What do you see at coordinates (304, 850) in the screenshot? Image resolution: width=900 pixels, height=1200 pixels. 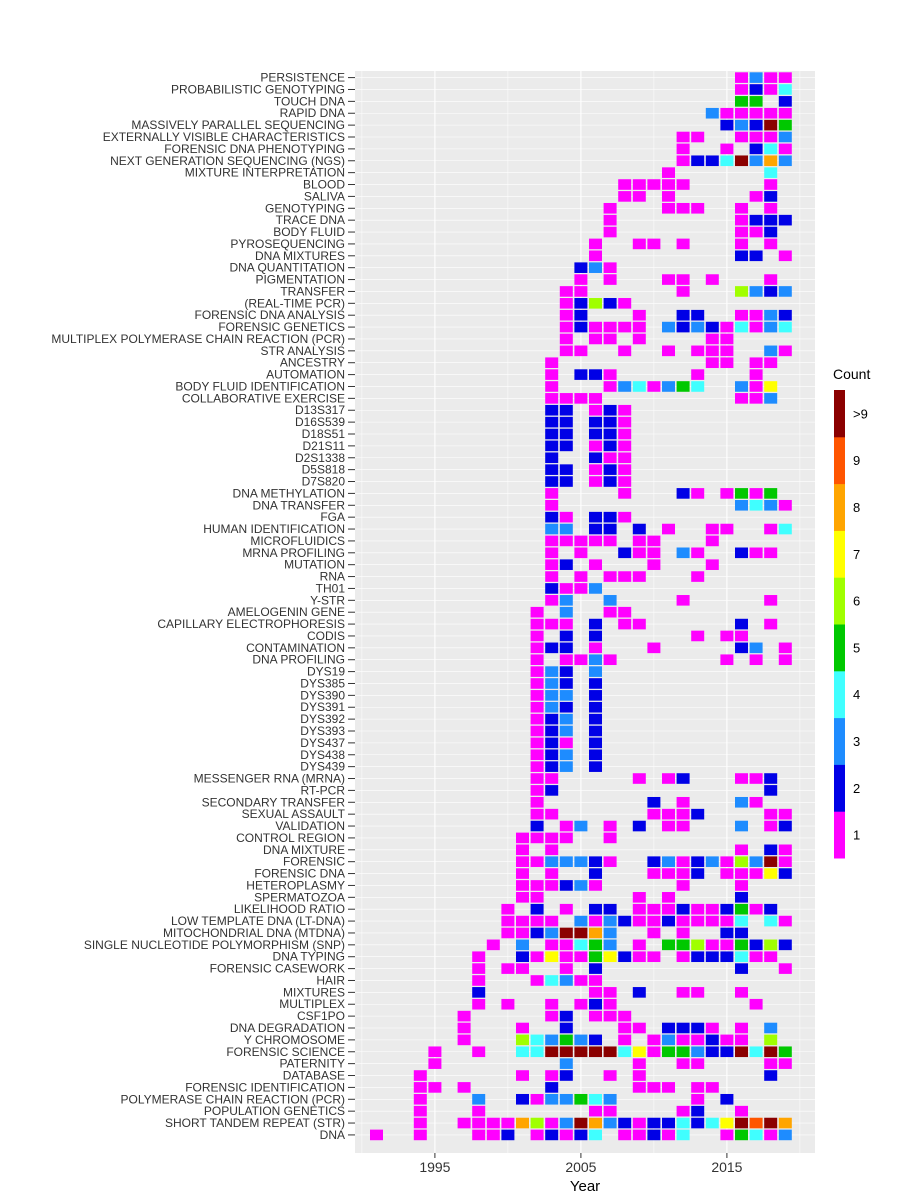 I see `y-tick-label: DNA MIXTURE` at bounding box center [304, 850].